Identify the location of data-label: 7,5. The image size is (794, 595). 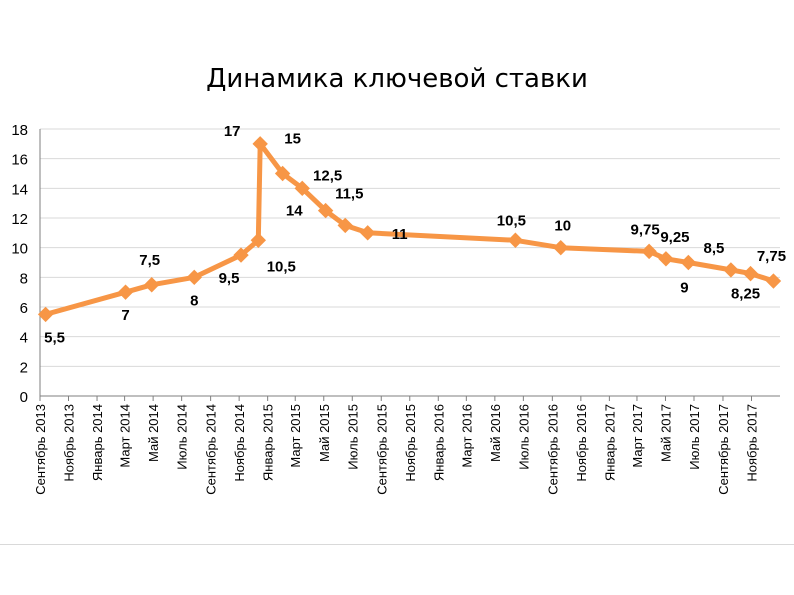
(149, 260).